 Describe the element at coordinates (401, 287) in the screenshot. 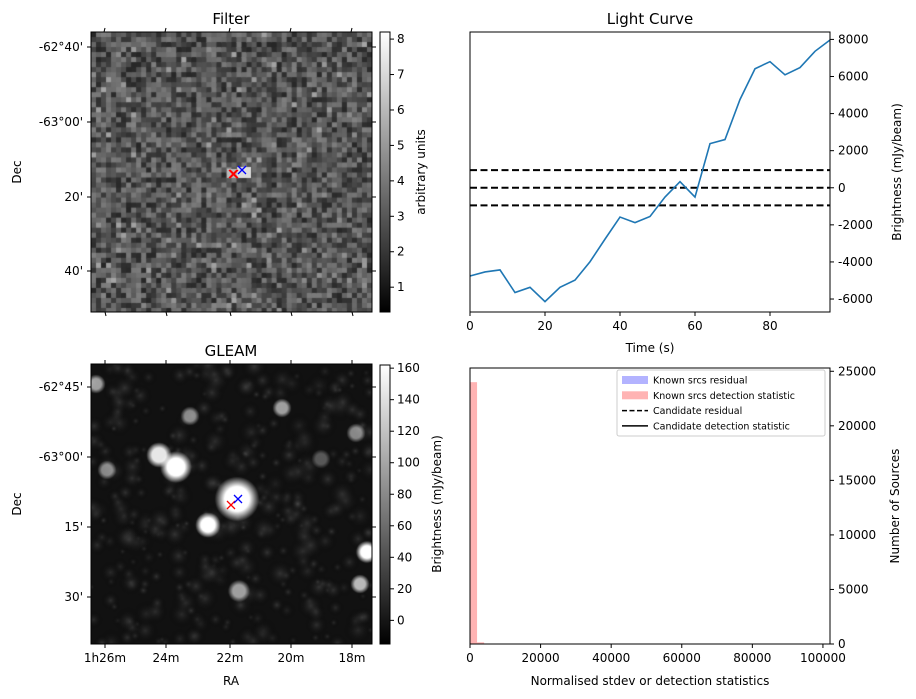

I see `filter-cbar-label: 1` at that location.